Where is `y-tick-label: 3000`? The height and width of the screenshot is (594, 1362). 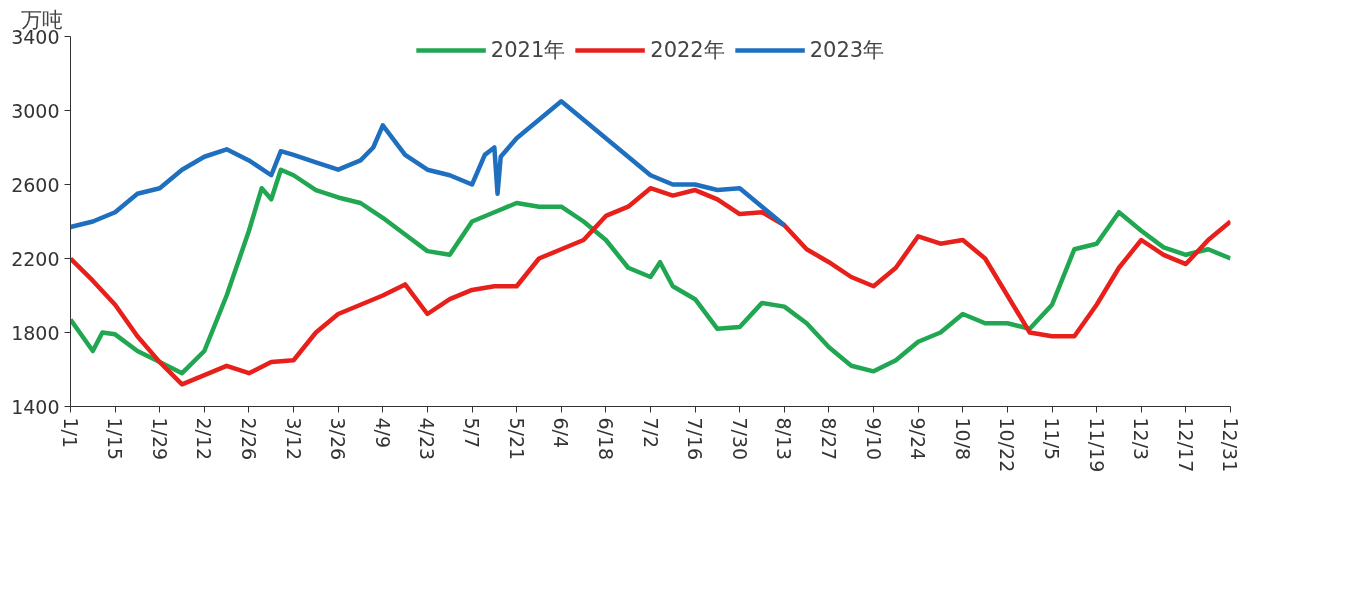 y-tick-label: 3000 is located at coordinates (35, 110).